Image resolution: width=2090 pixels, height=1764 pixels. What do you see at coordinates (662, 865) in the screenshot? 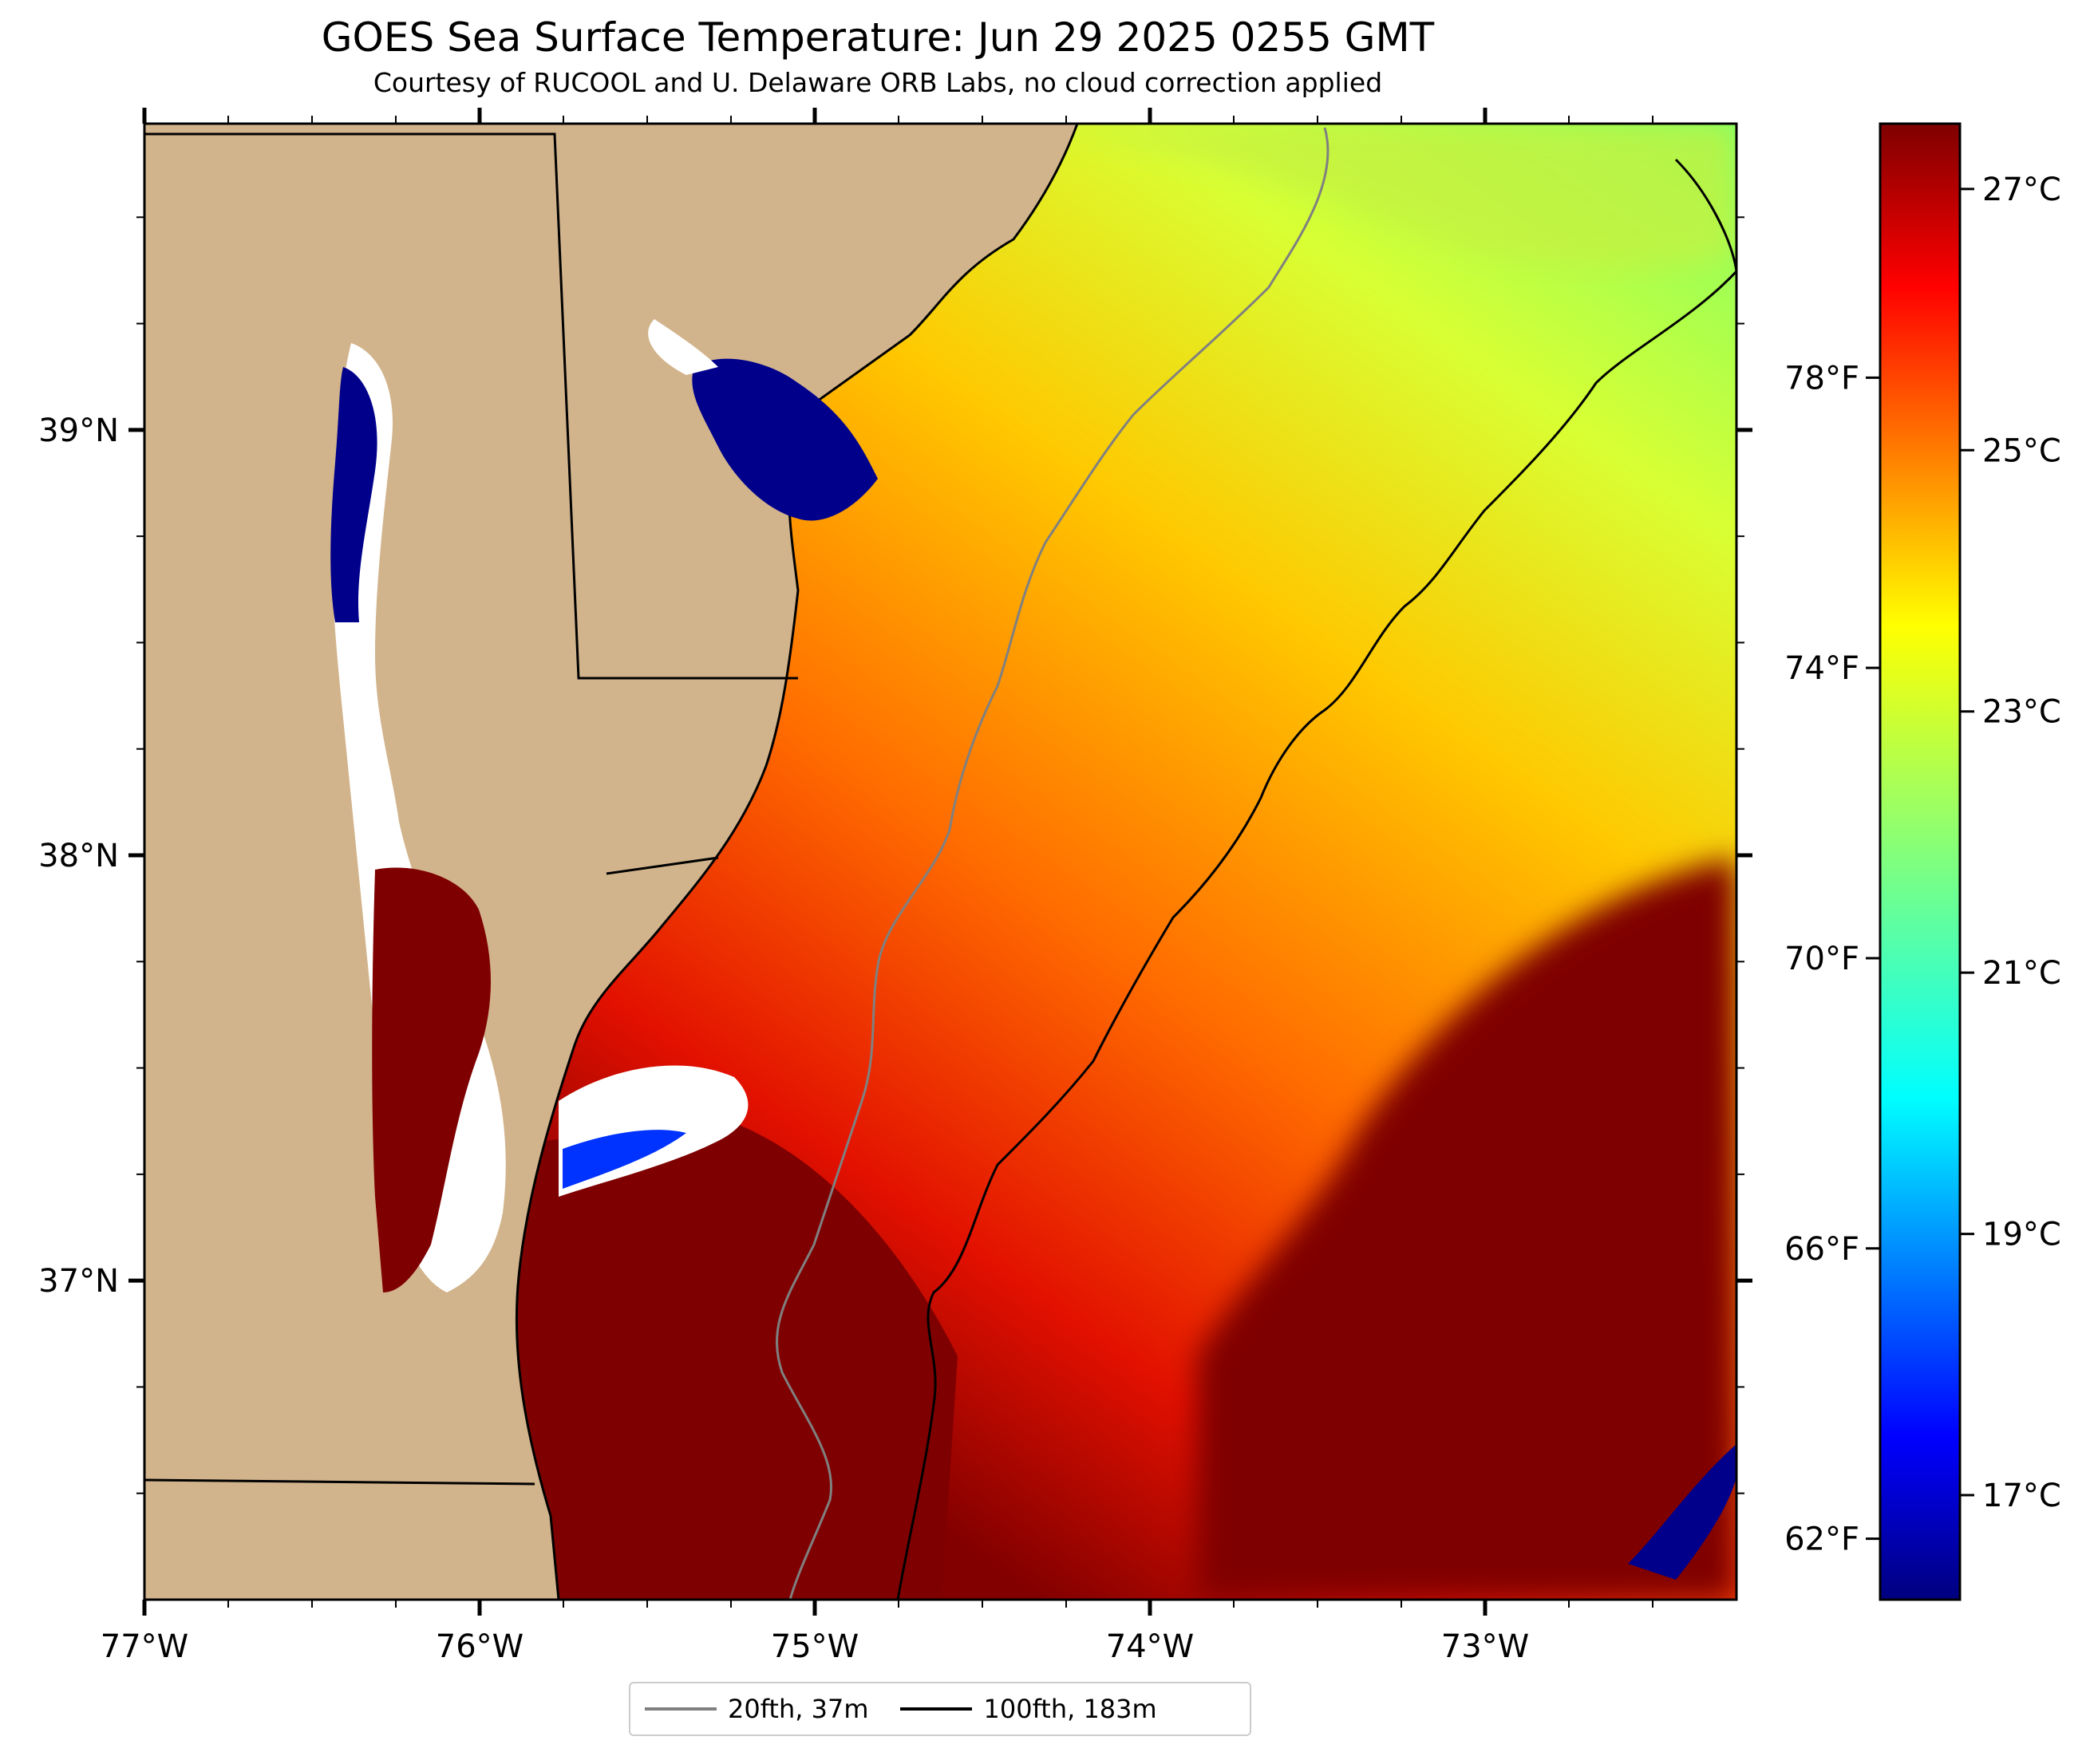
I see `state-border-md-va` at bounding box center [662, 865].